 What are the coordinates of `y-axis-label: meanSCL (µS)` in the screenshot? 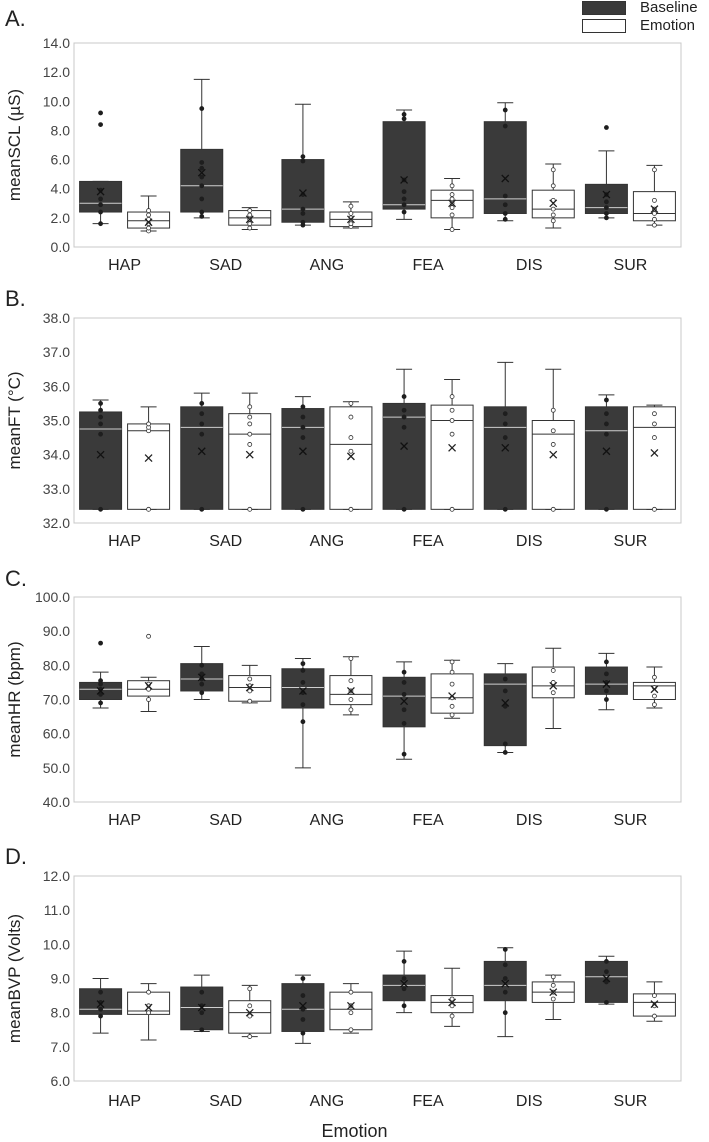 It's located at (14, 145).